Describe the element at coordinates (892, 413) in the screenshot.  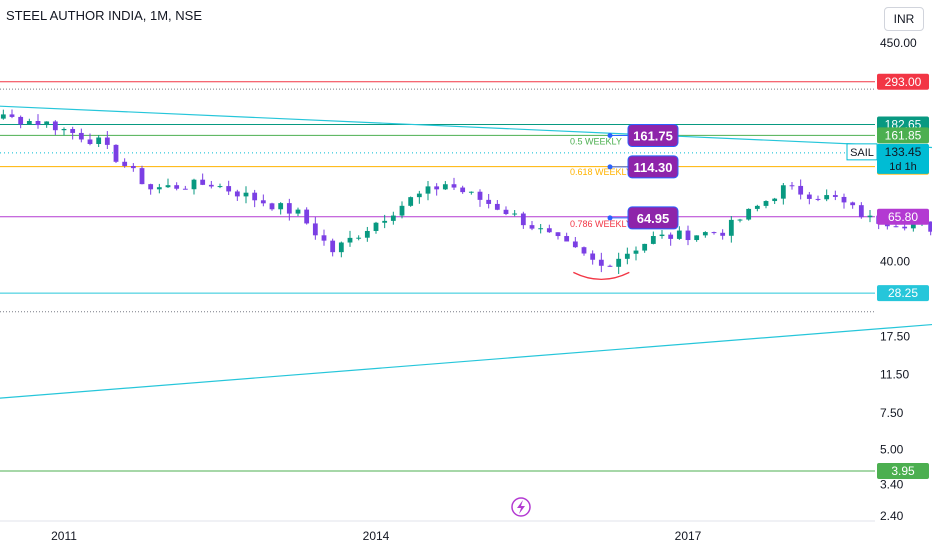
I see `y-tick-label-5: 7.50` at that location.